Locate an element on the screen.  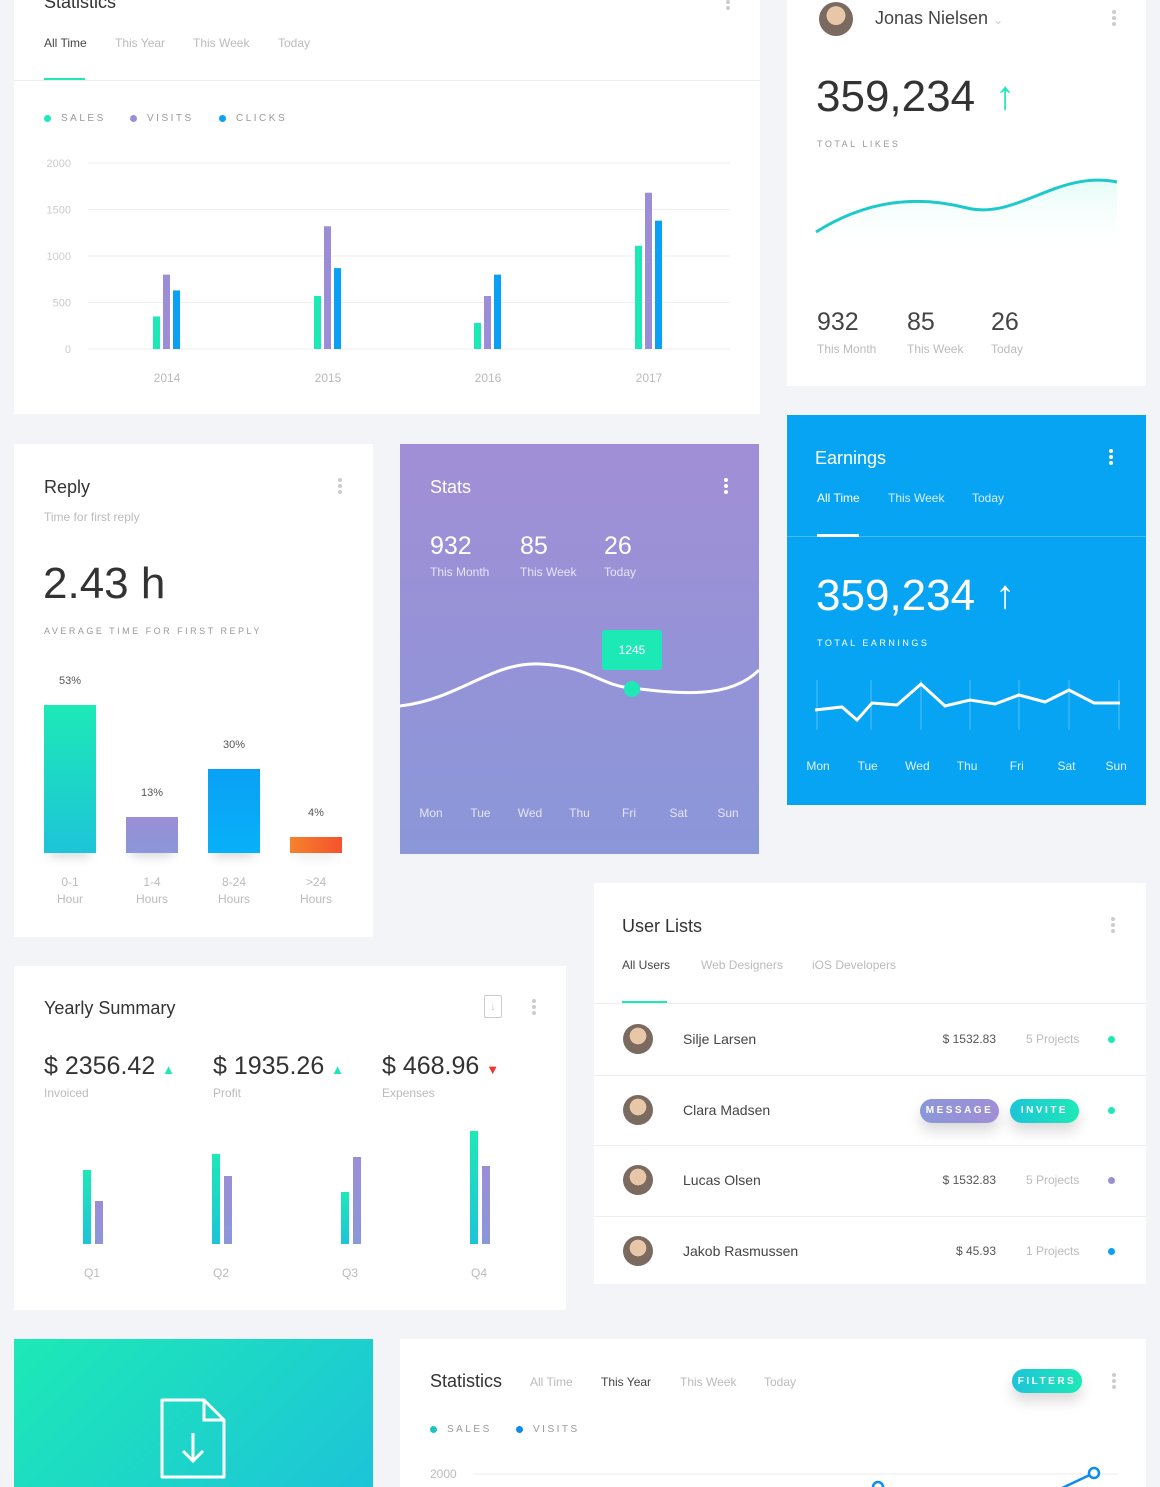
bar-percent-label: 4% is located at coordinates (316, 813).